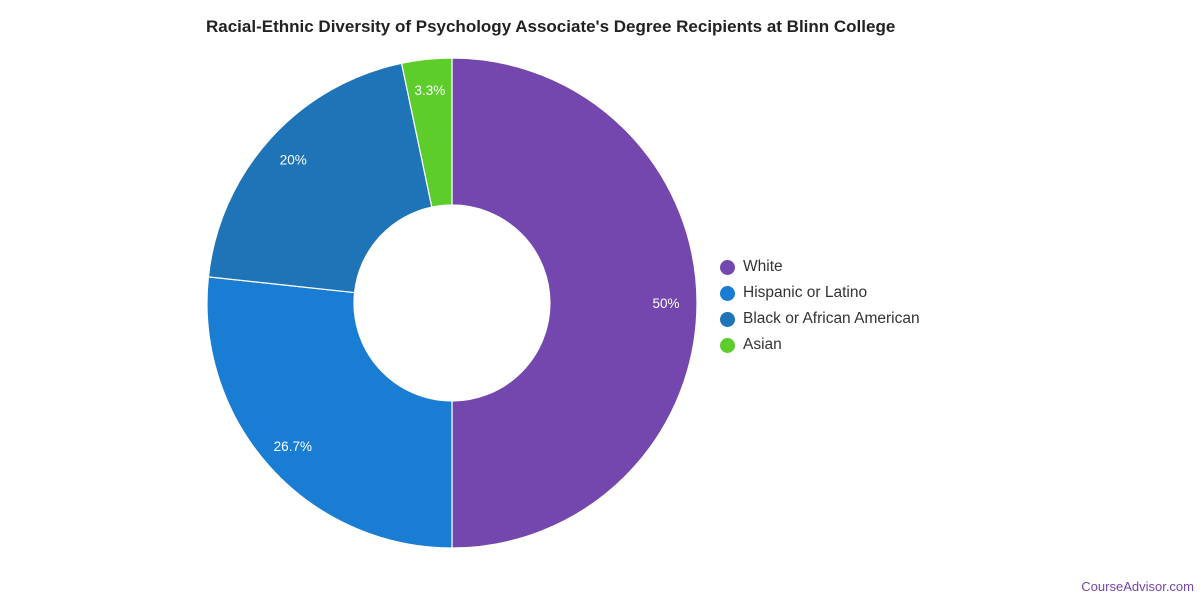  Describe the element at coordinates (293, 446) in the screenshot. I see `slice-data-label: 26.7%` at that location.